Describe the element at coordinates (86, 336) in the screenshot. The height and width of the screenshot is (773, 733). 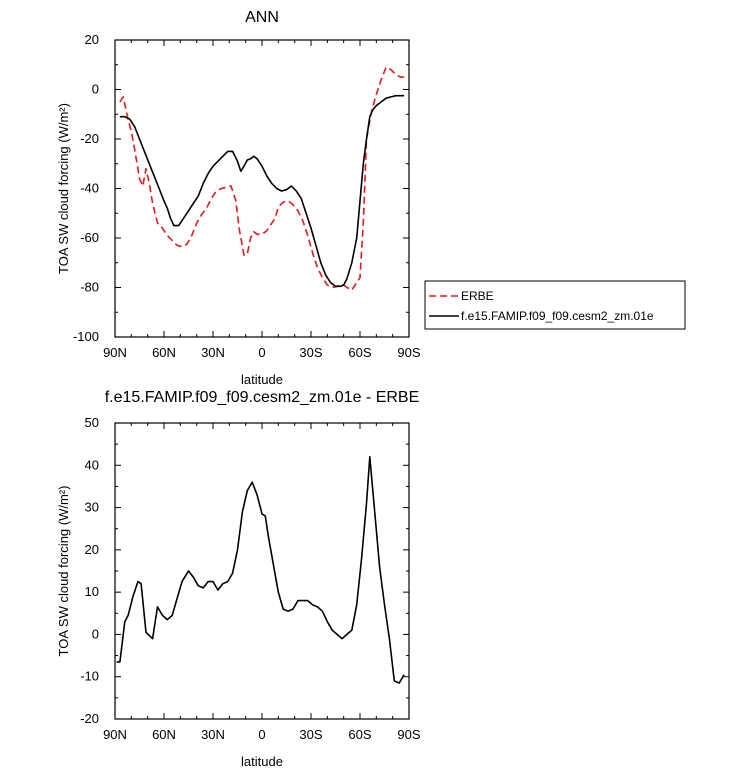
I see `y-tick-label: -100` at that location.